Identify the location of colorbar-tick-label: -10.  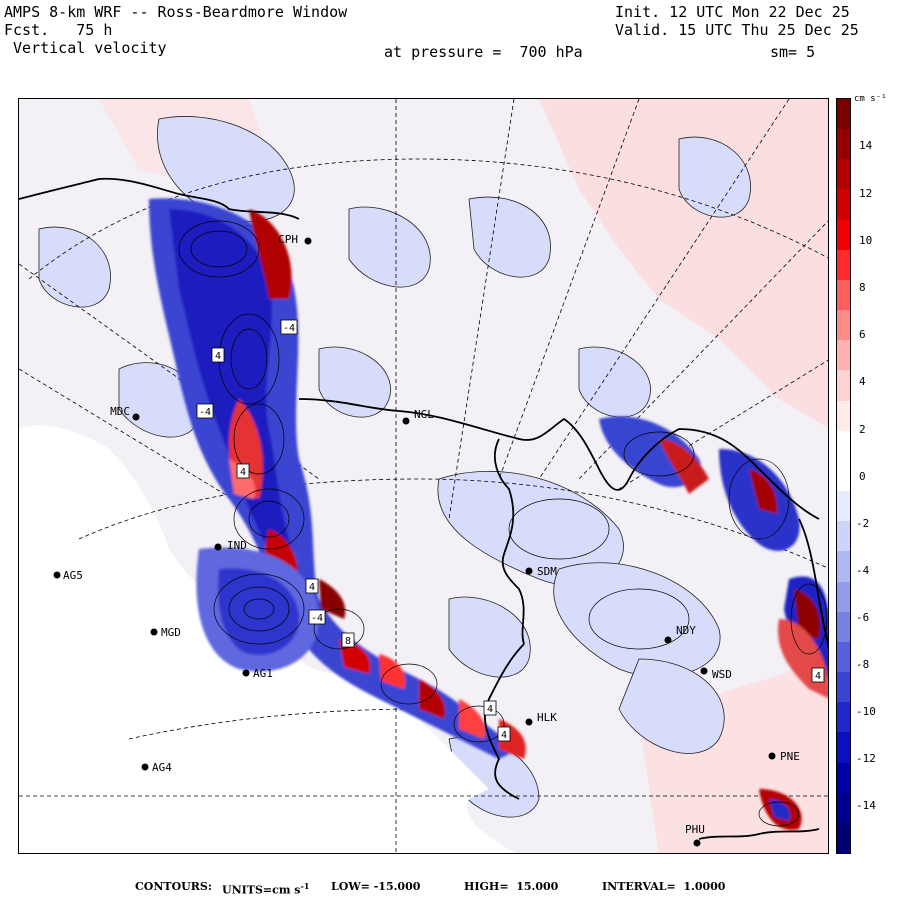
(866, 711).